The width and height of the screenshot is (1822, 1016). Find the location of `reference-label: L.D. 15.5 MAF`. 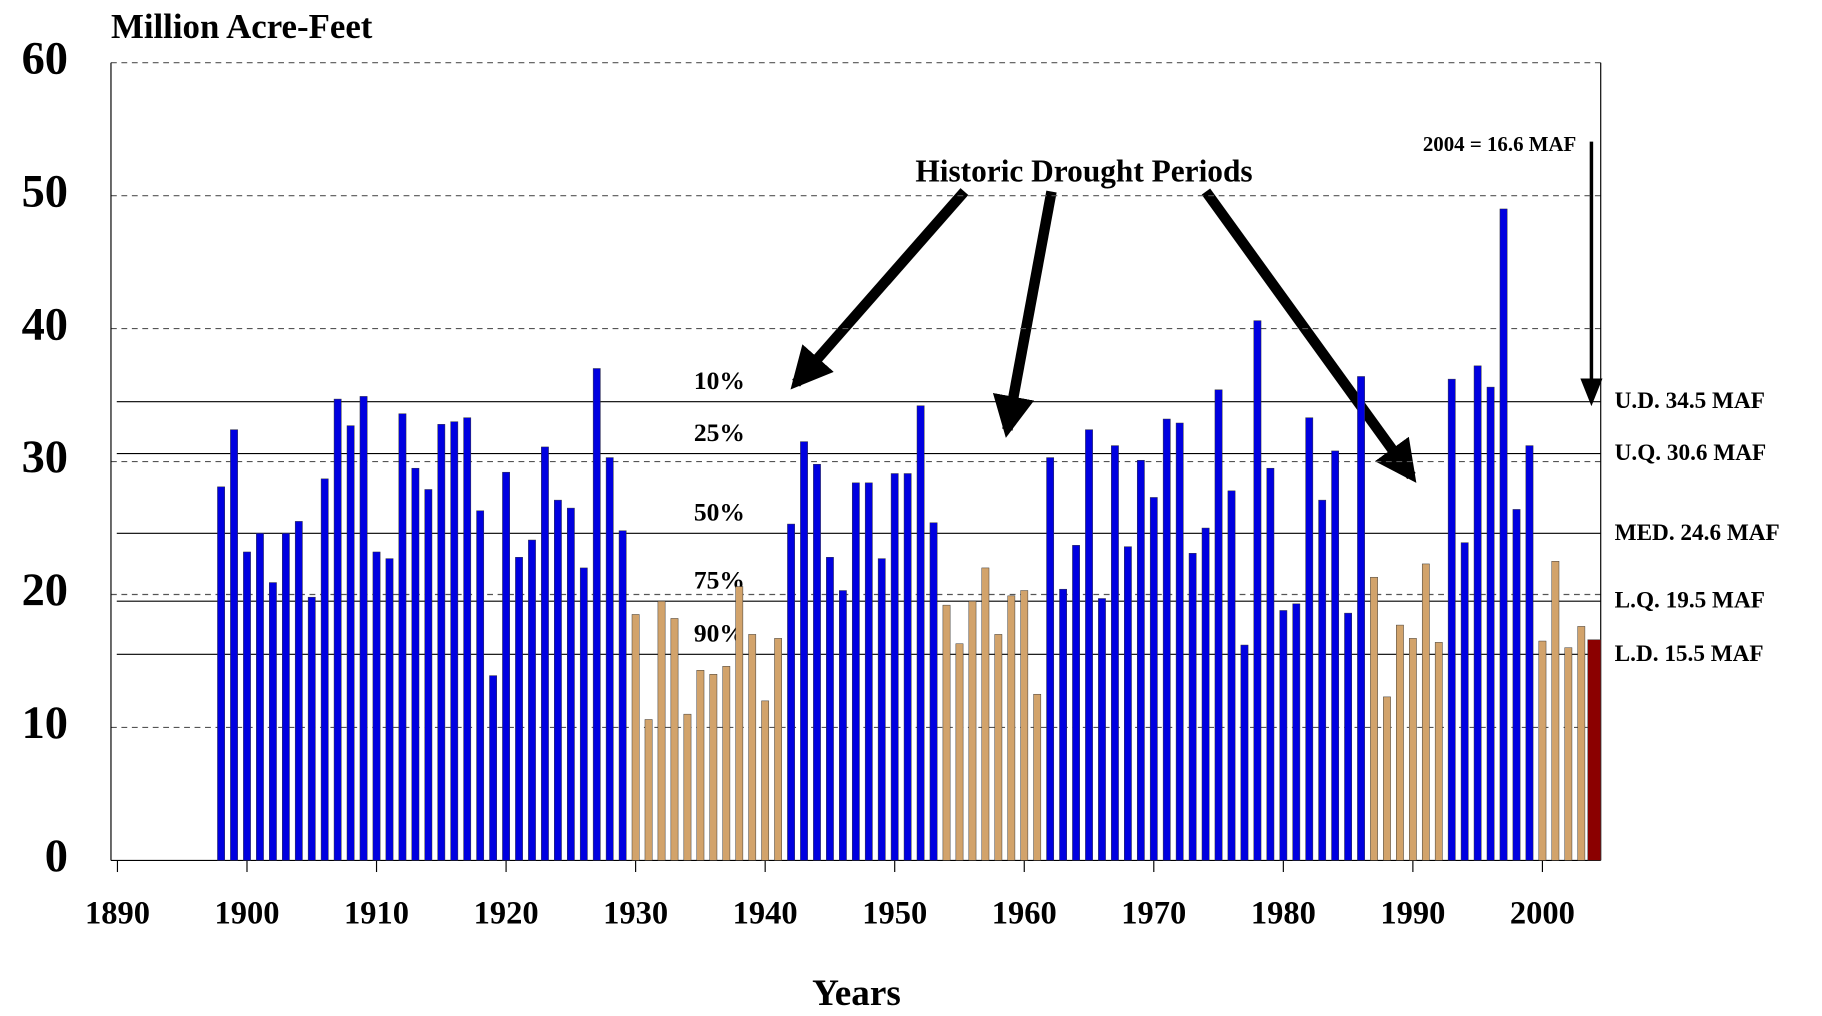

reference-label: L.D. 15.5 MAF is located at coordinates (1689, 654).